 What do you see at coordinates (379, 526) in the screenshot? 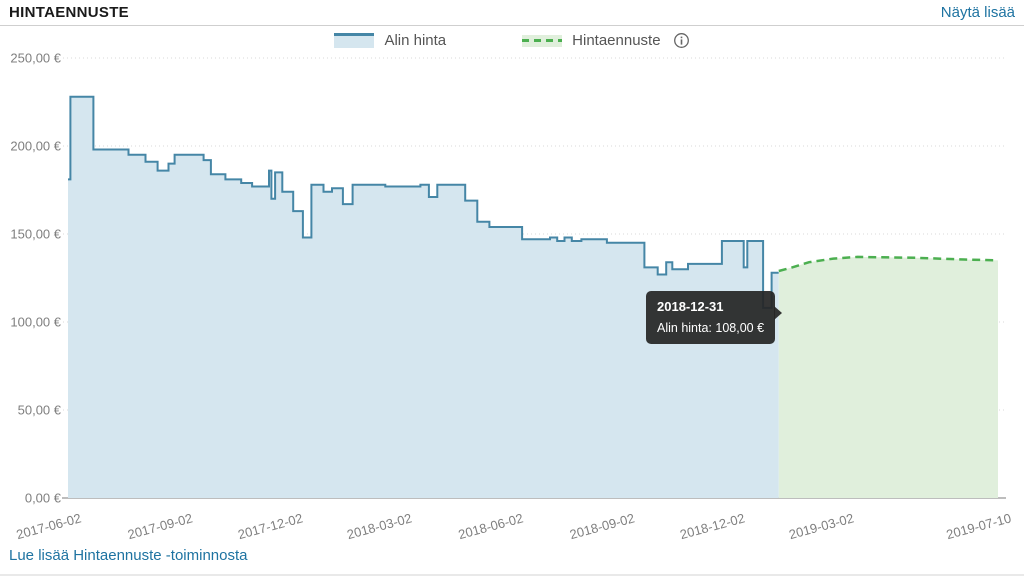
I see `x-axis-tick-label: 2018-03-02` at bounding box center [379, 526].